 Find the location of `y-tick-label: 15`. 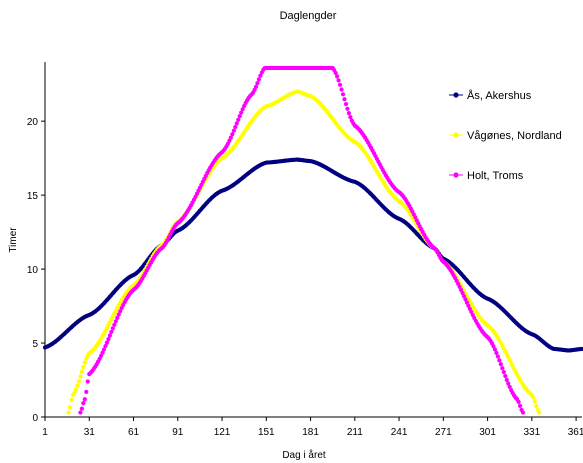

y-tick-label: 15 is located at coordinates (33, 196).